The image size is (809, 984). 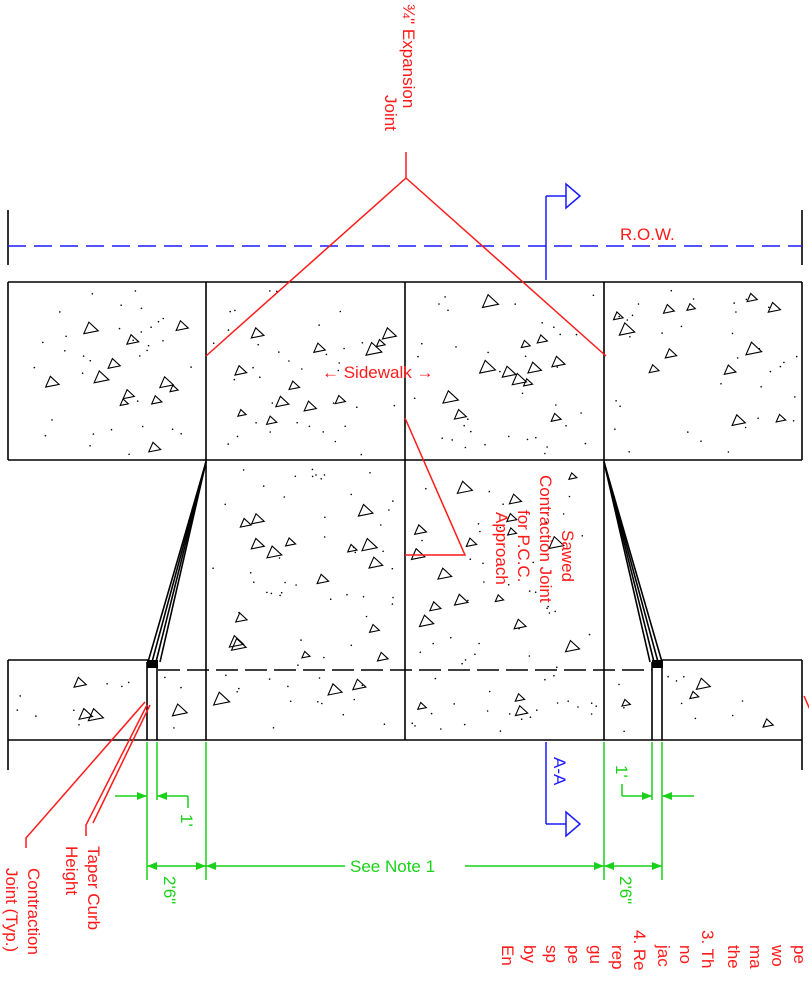 I want to click on row-label: R.O.W., so click(x=647, y=234).